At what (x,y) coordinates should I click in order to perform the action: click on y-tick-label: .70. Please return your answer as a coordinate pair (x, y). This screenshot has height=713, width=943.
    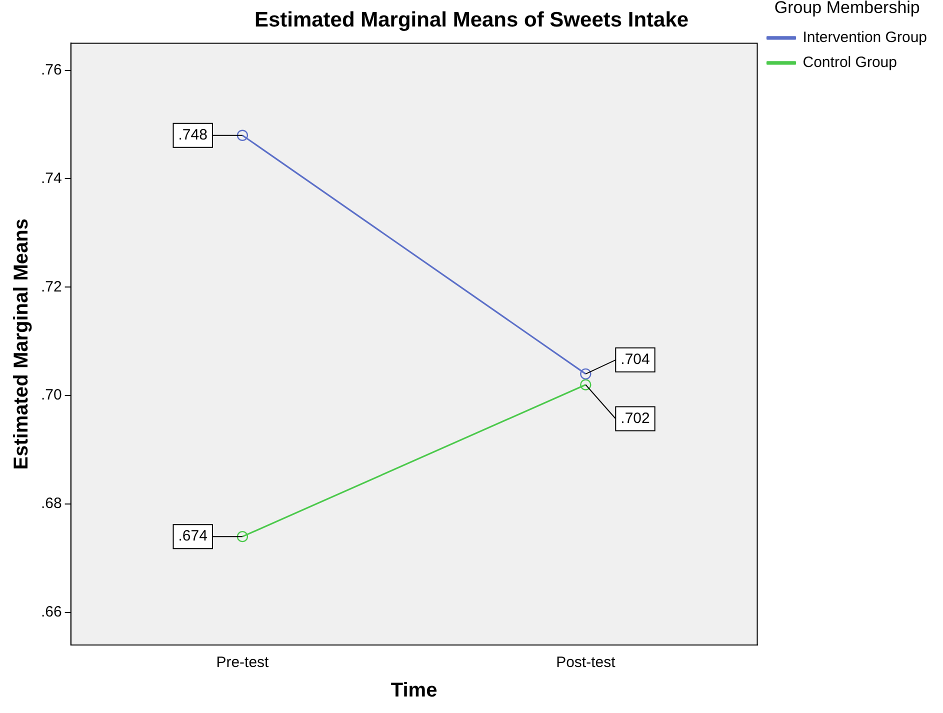
    Looking at the image, I should click on (51, 395).